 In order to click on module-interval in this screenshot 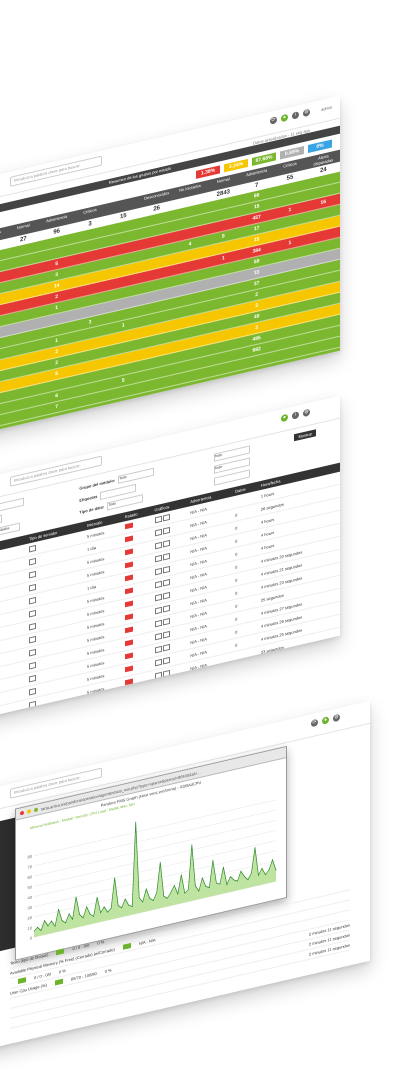, I will do `click(104, 714)`.